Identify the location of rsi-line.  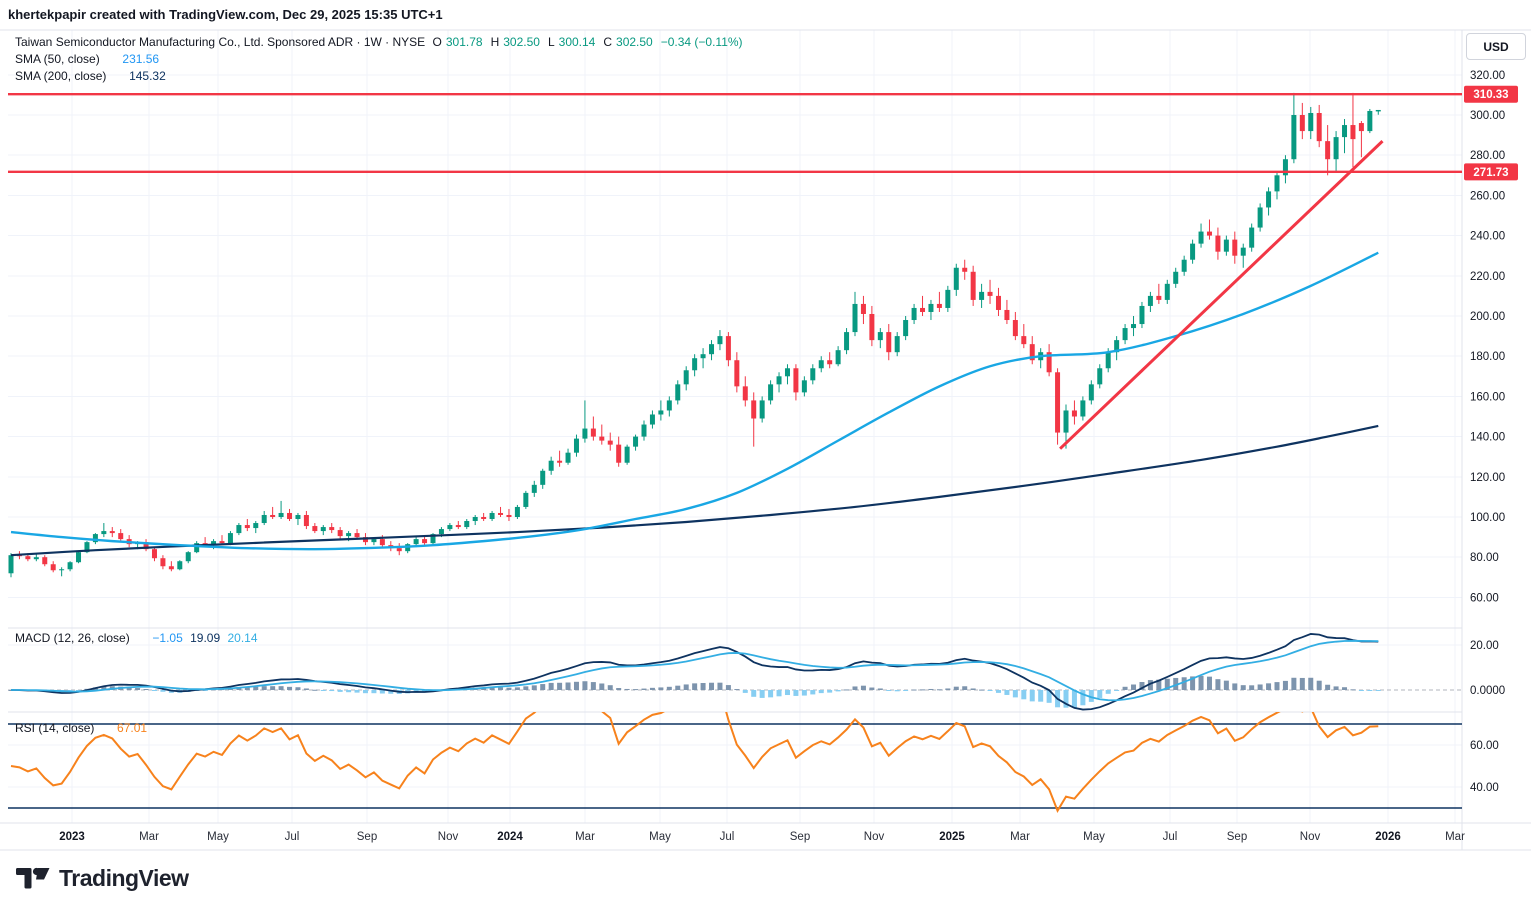
(694, 751).